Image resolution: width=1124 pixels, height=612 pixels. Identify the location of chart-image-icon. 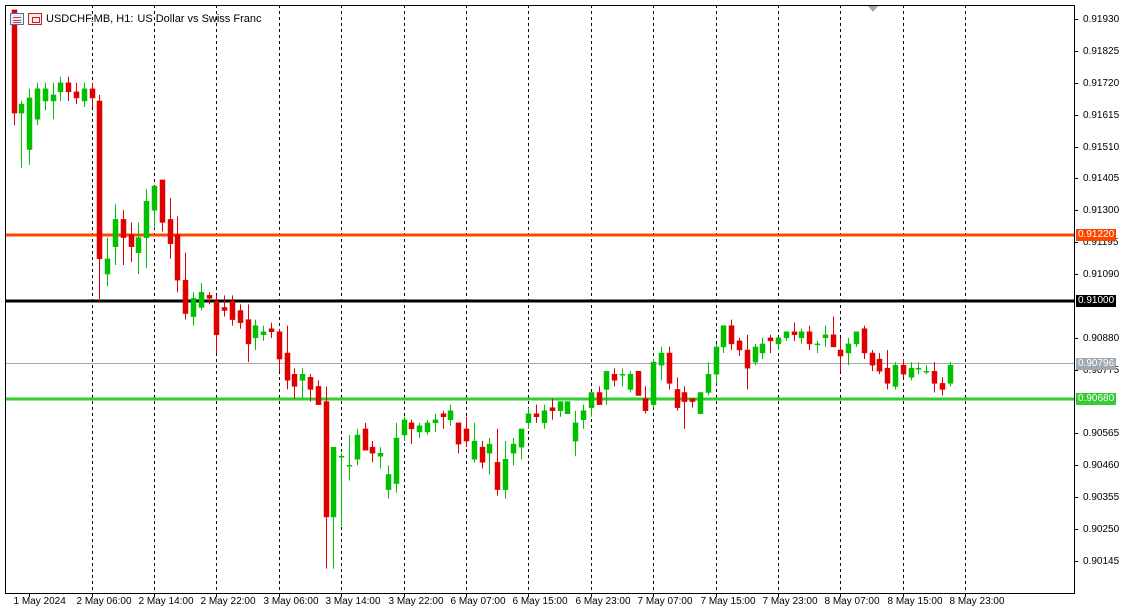
(35, 19).